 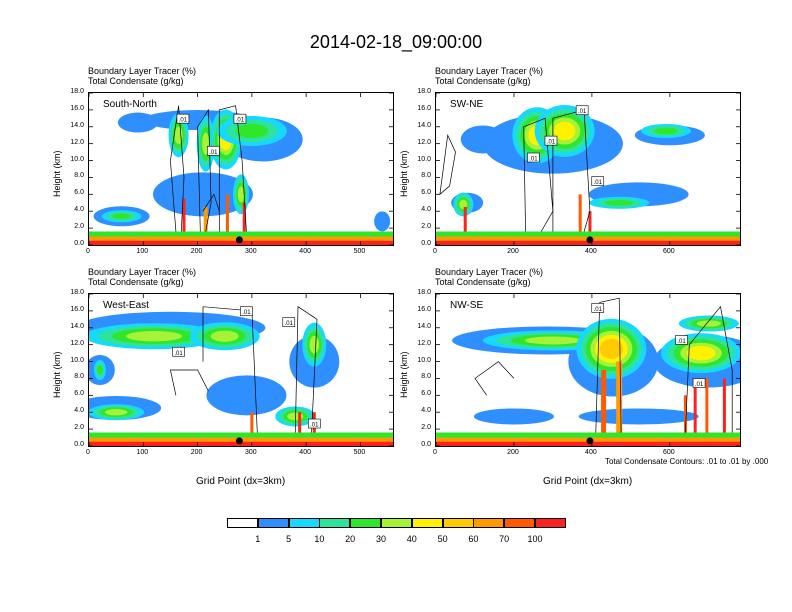 What do you see at coordinates (359, 452) in the screenshot?
I see `x-tick-label: 500` at bounding box center [359, 452].